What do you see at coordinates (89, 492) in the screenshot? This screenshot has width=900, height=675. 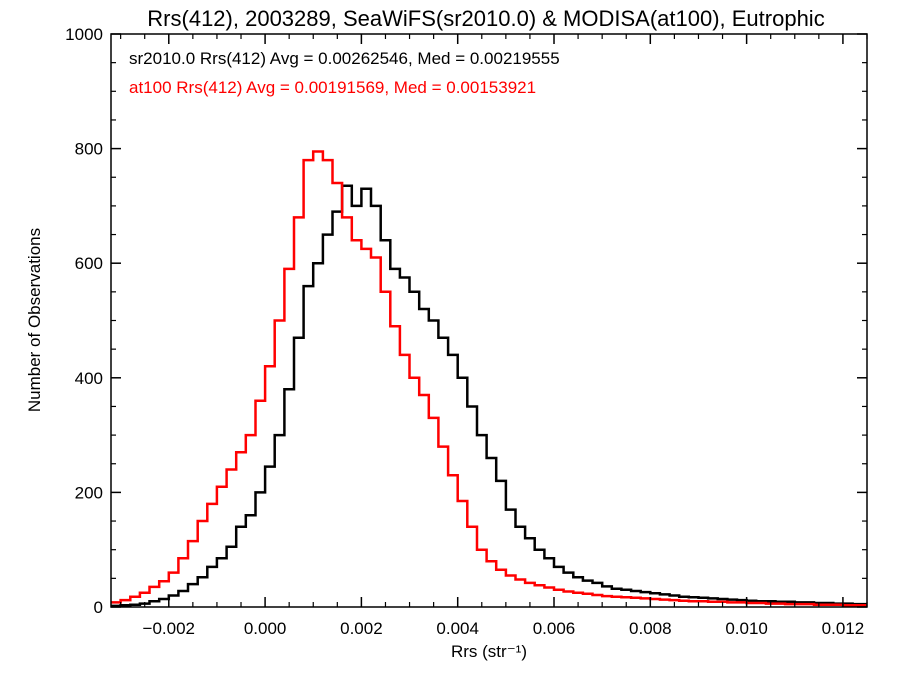 I see `y-tick-label: 200` at bounding box center [89, 492].